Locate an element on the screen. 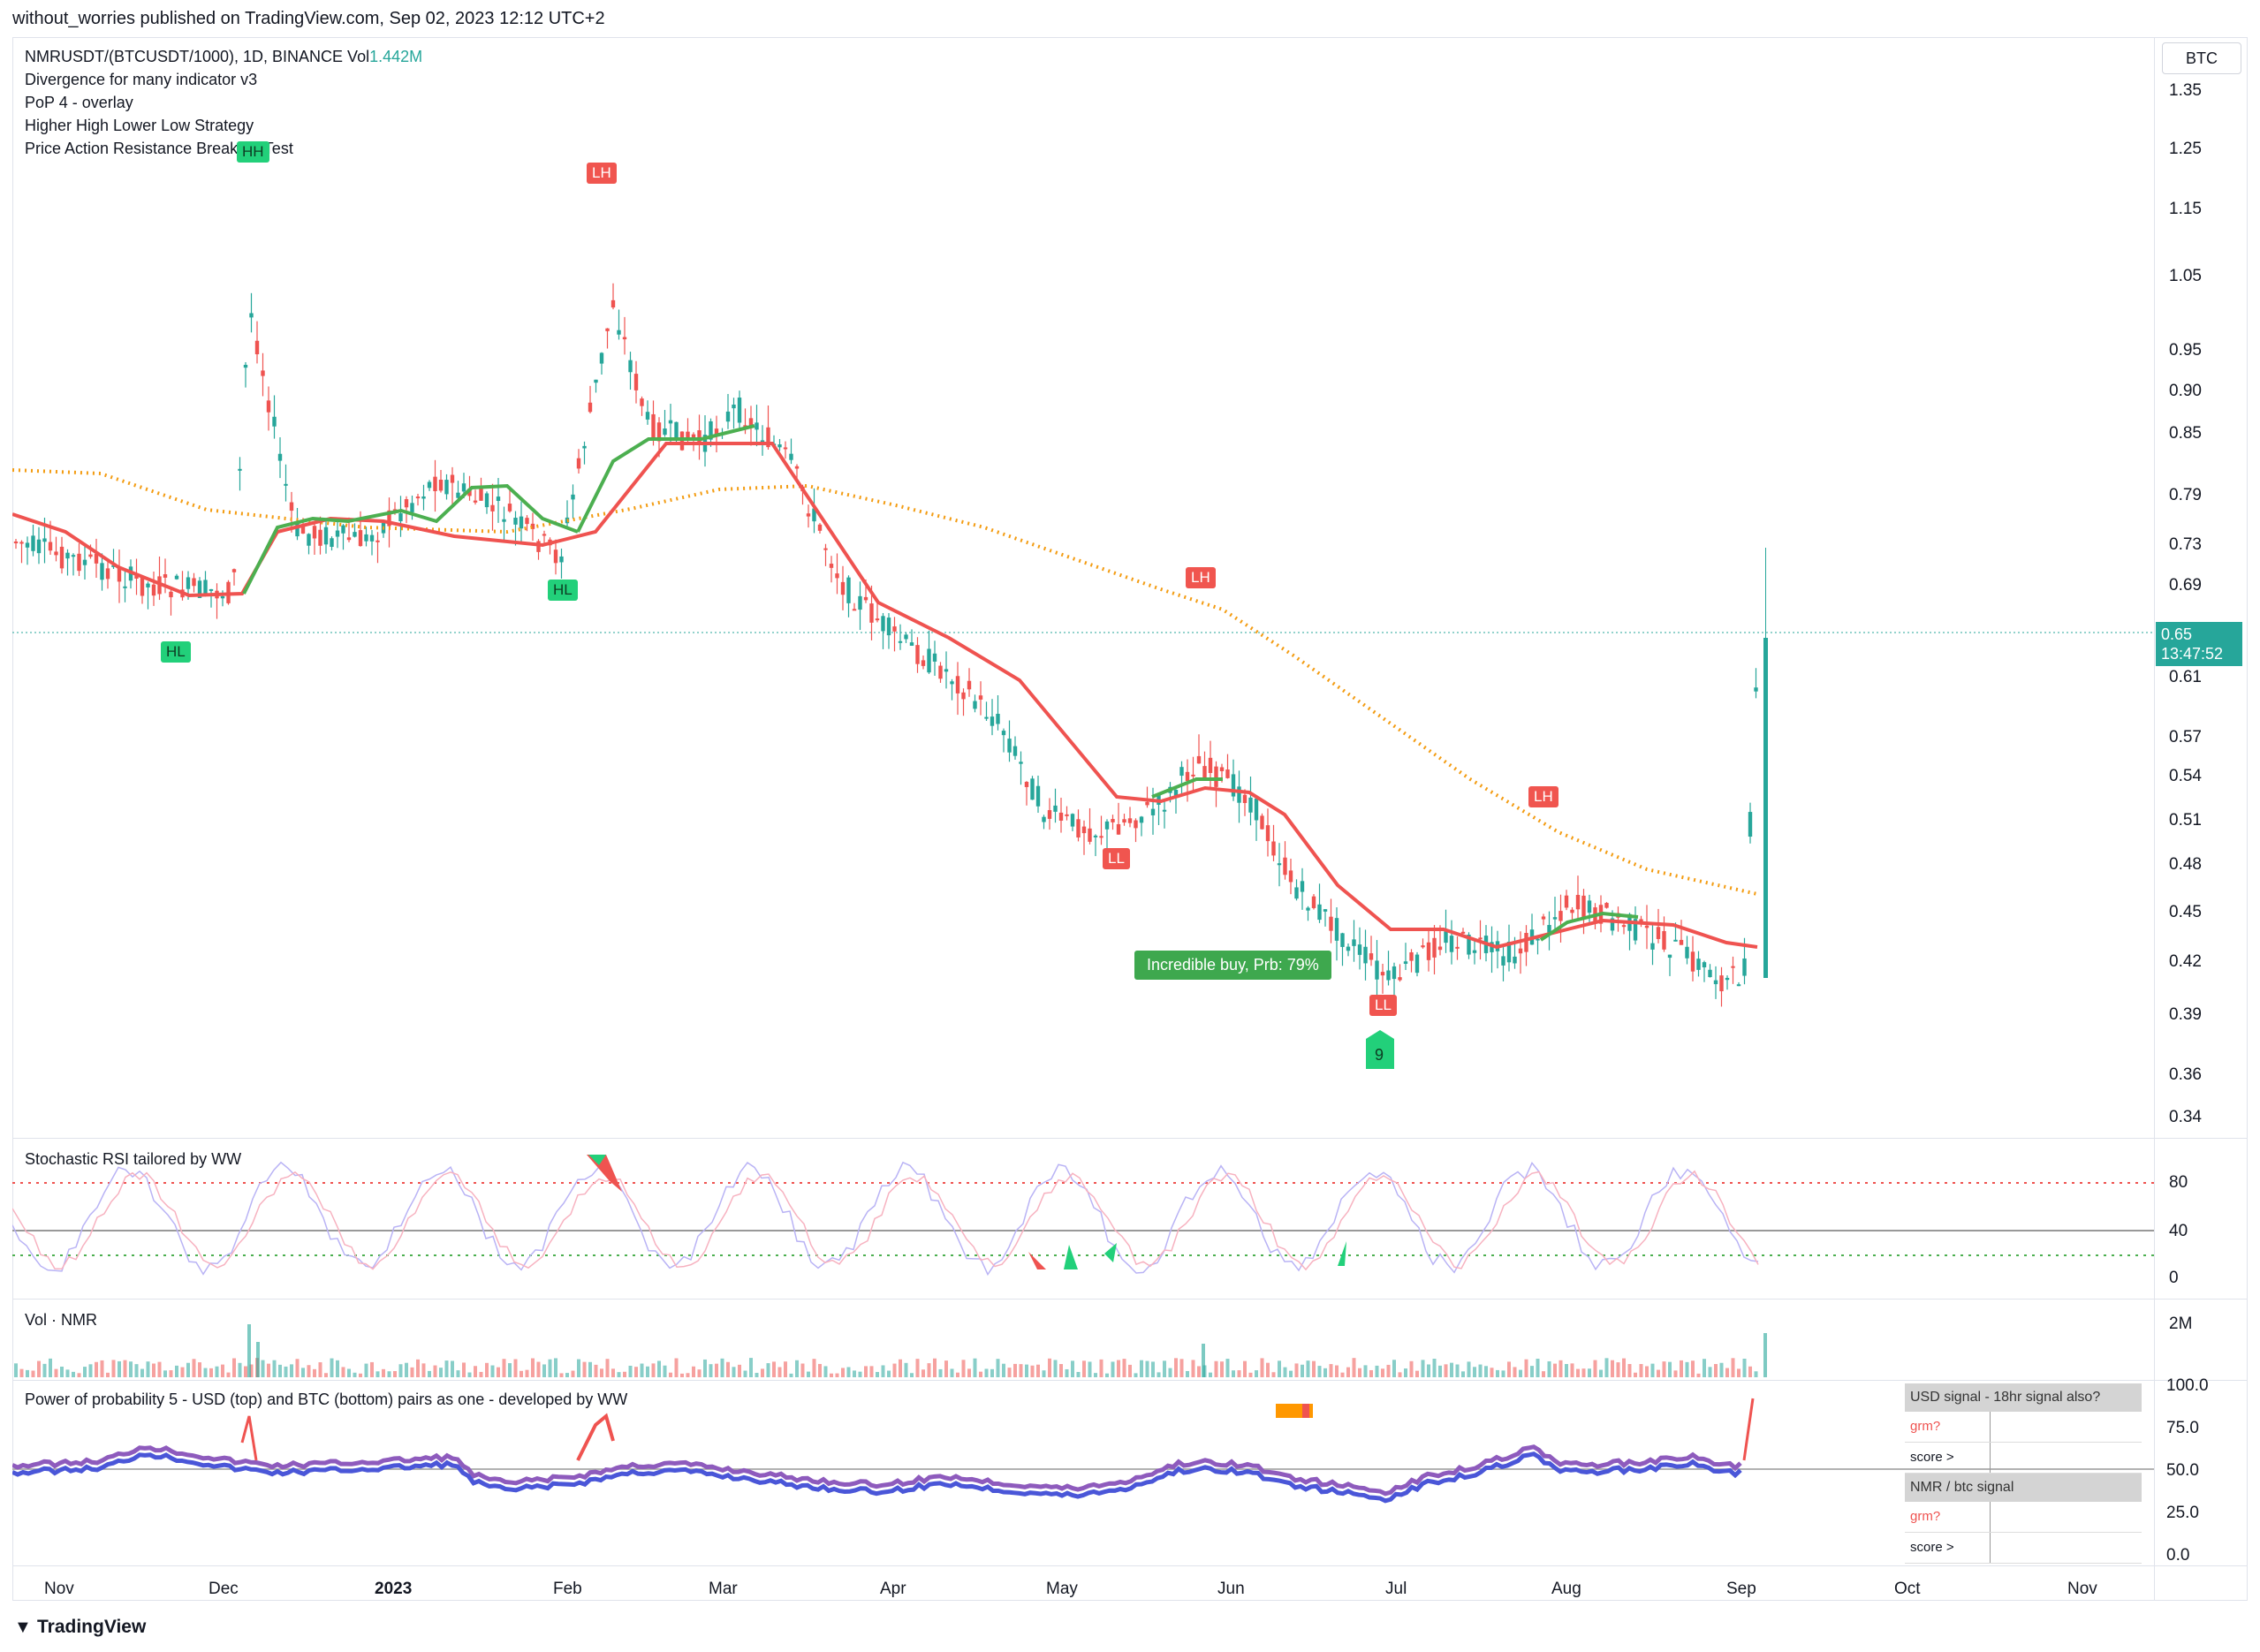 This screenshot has height=1652, width=2260. price-axis-label: 1.25 is located at coordinates (2185, 149).